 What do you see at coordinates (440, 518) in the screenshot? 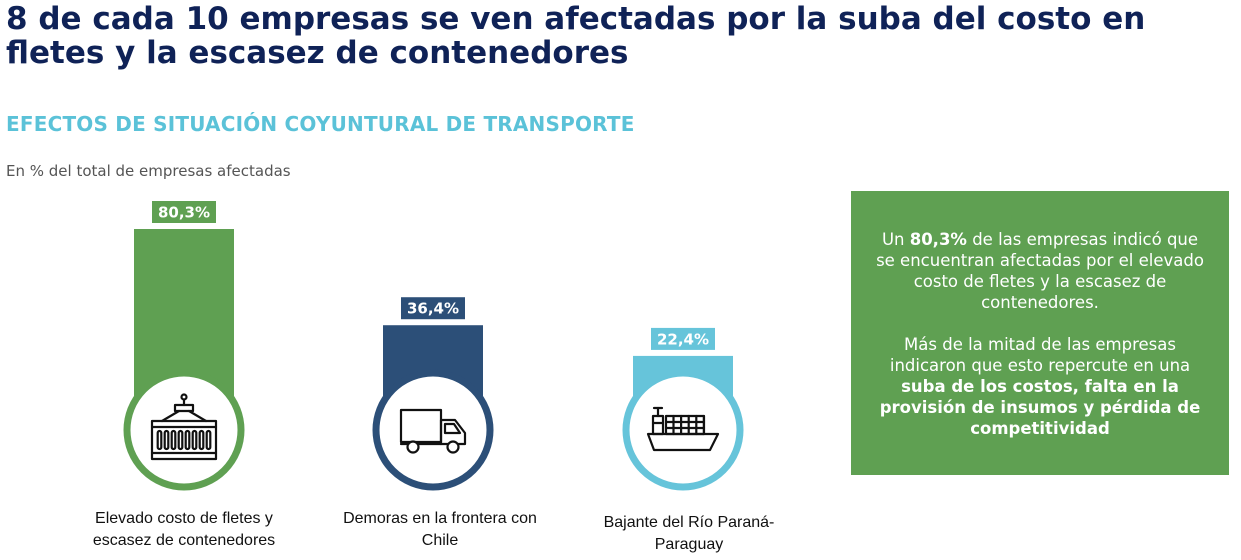
I see `category-label-line: Demoras en la frontera con` at bounding box center [440, 518].